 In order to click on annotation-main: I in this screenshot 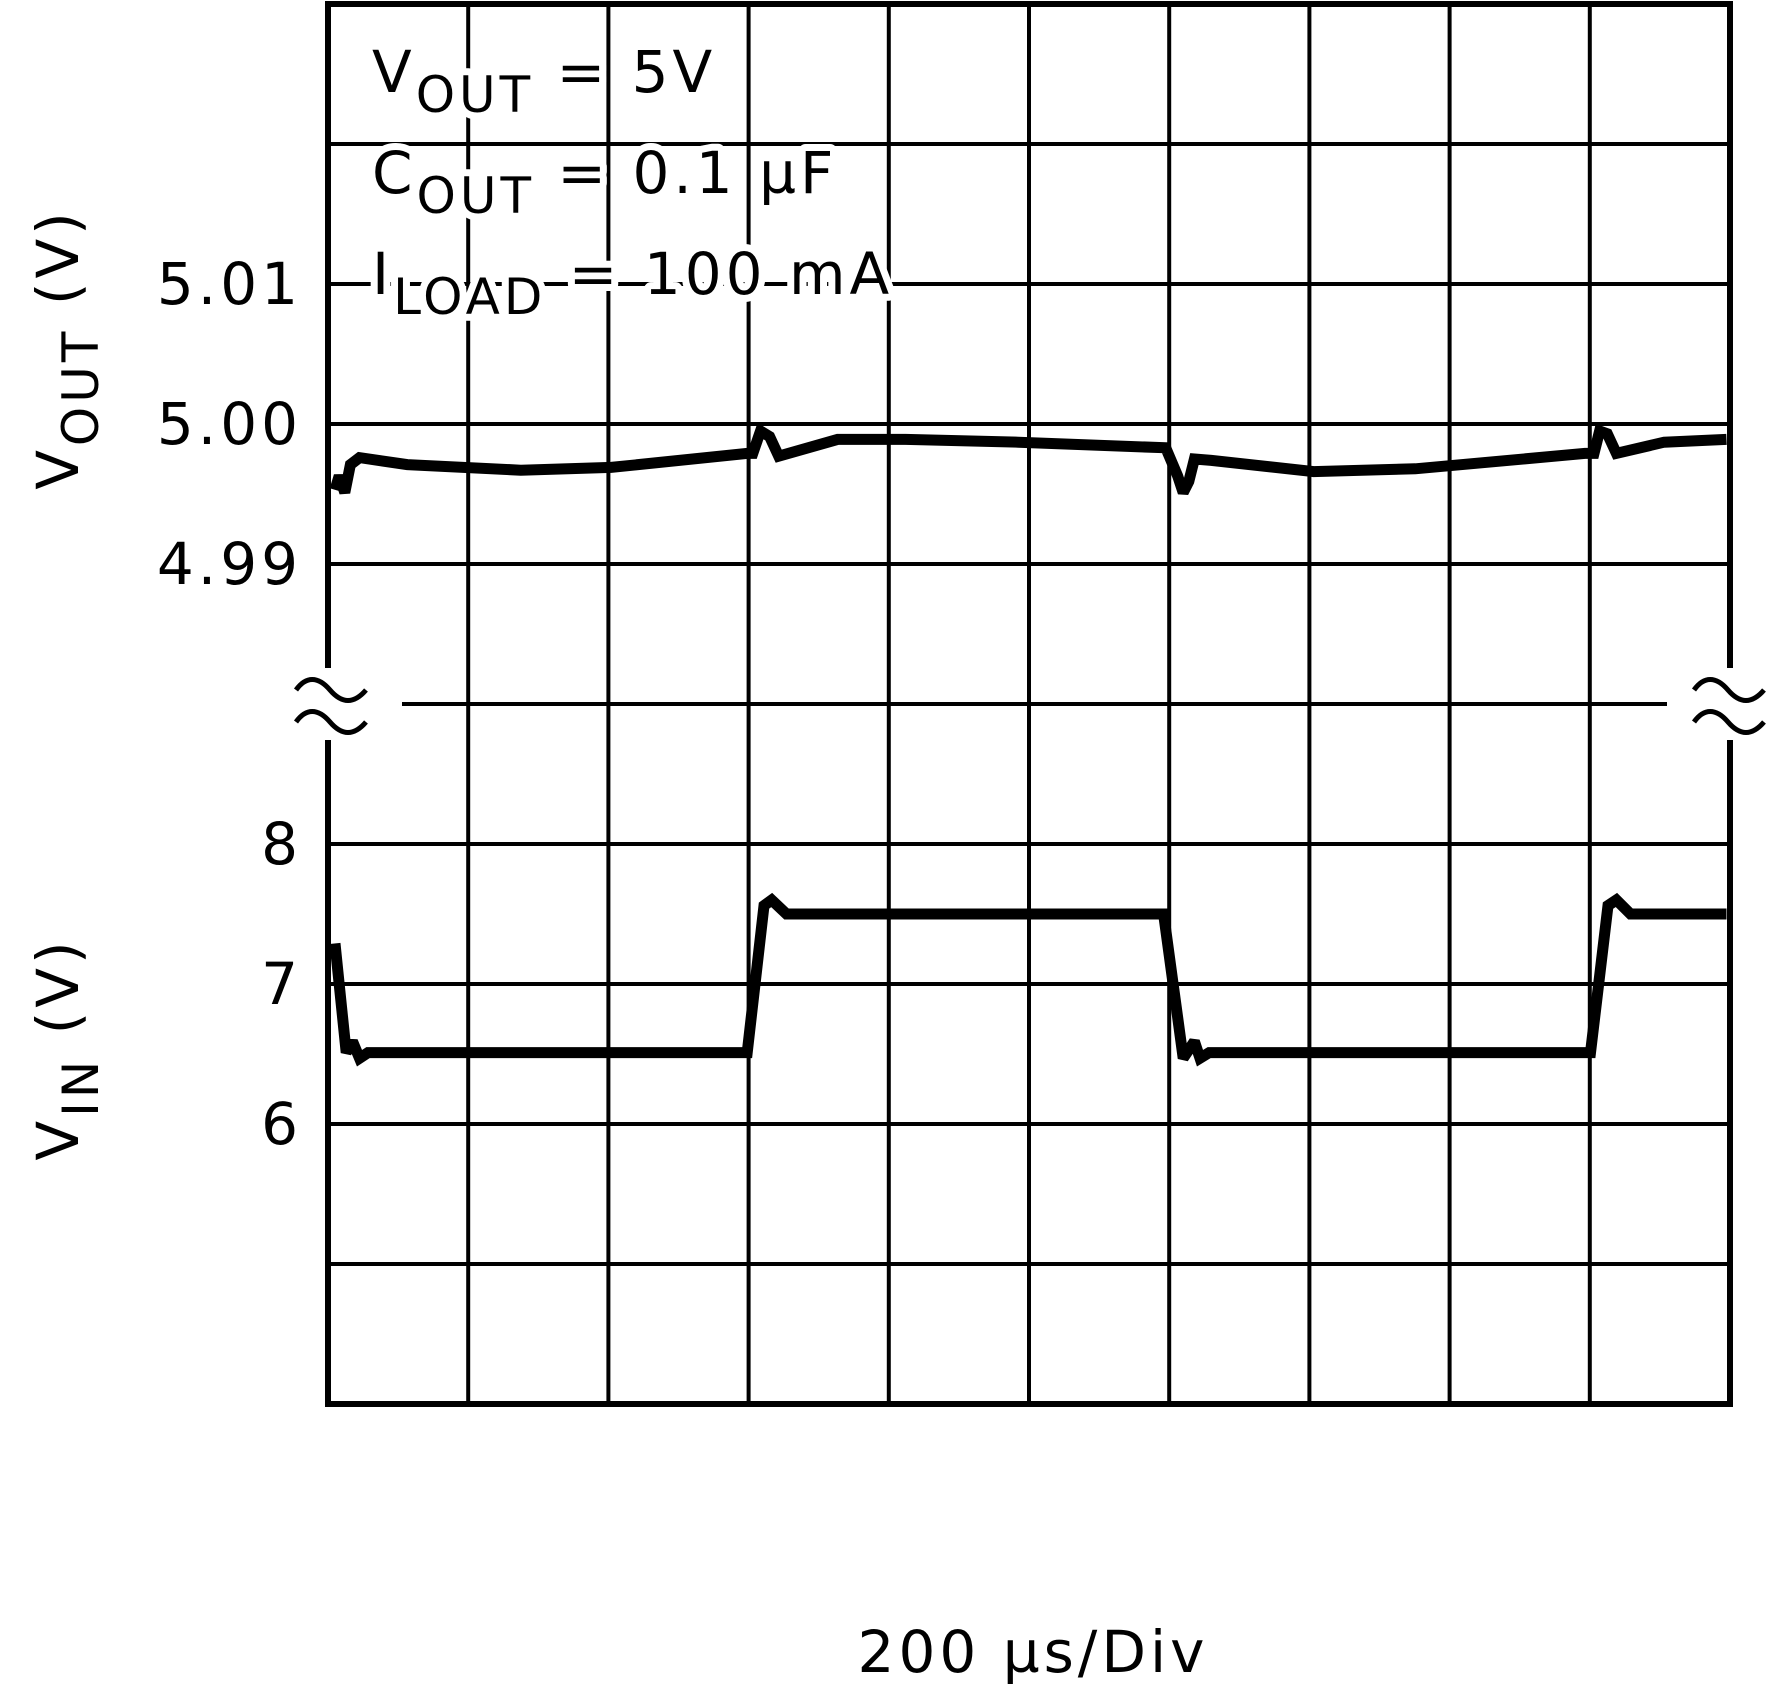, I will do `click(382, 274)`.